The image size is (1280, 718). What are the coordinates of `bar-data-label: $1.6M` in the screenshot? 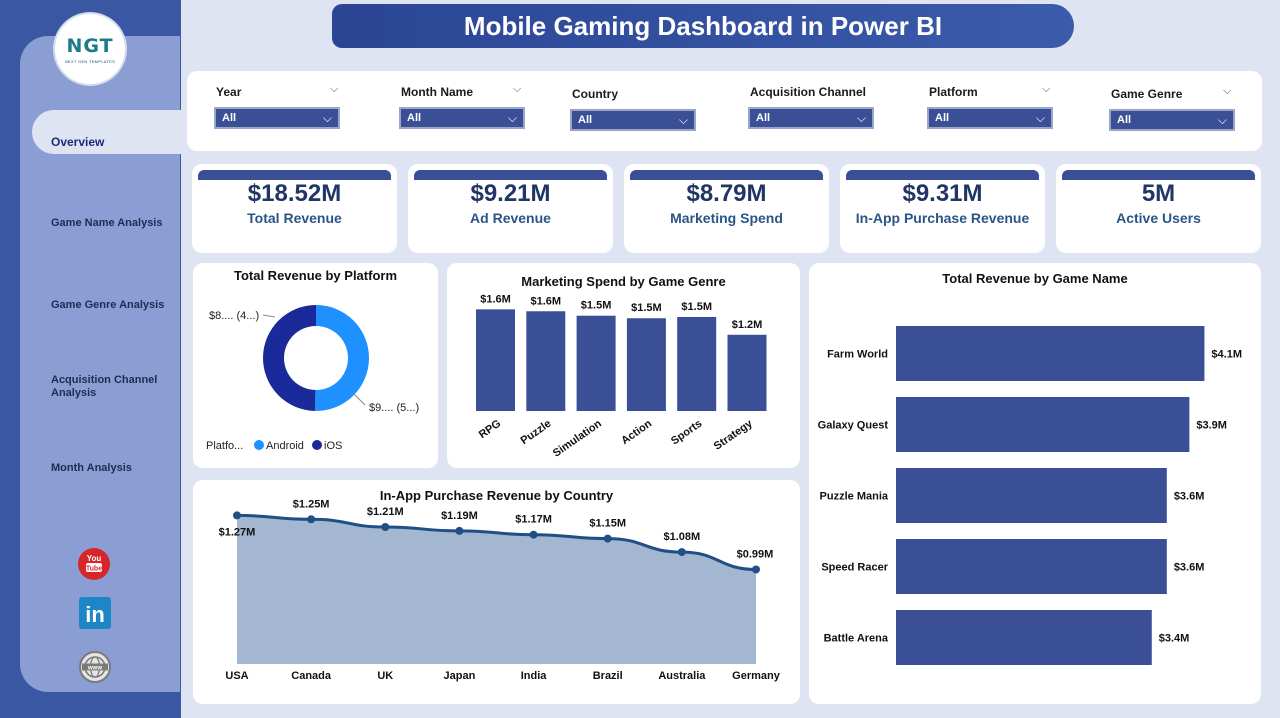 It's located at (546, 301).